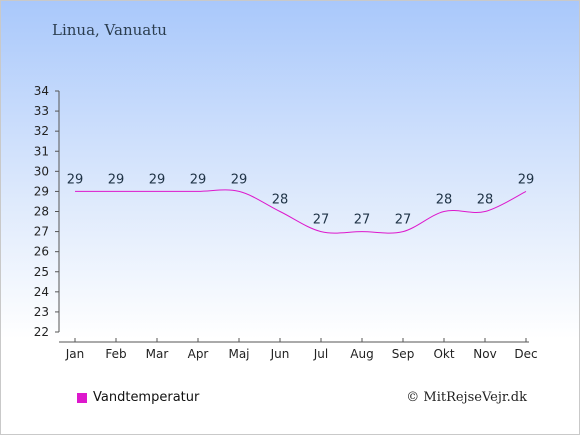 The width and height of the screenshot is (580, 435). Describe the element at coordinates (109, 30) in the screenshot. I see `chart-title: Linua, Vanuatu` at that location.